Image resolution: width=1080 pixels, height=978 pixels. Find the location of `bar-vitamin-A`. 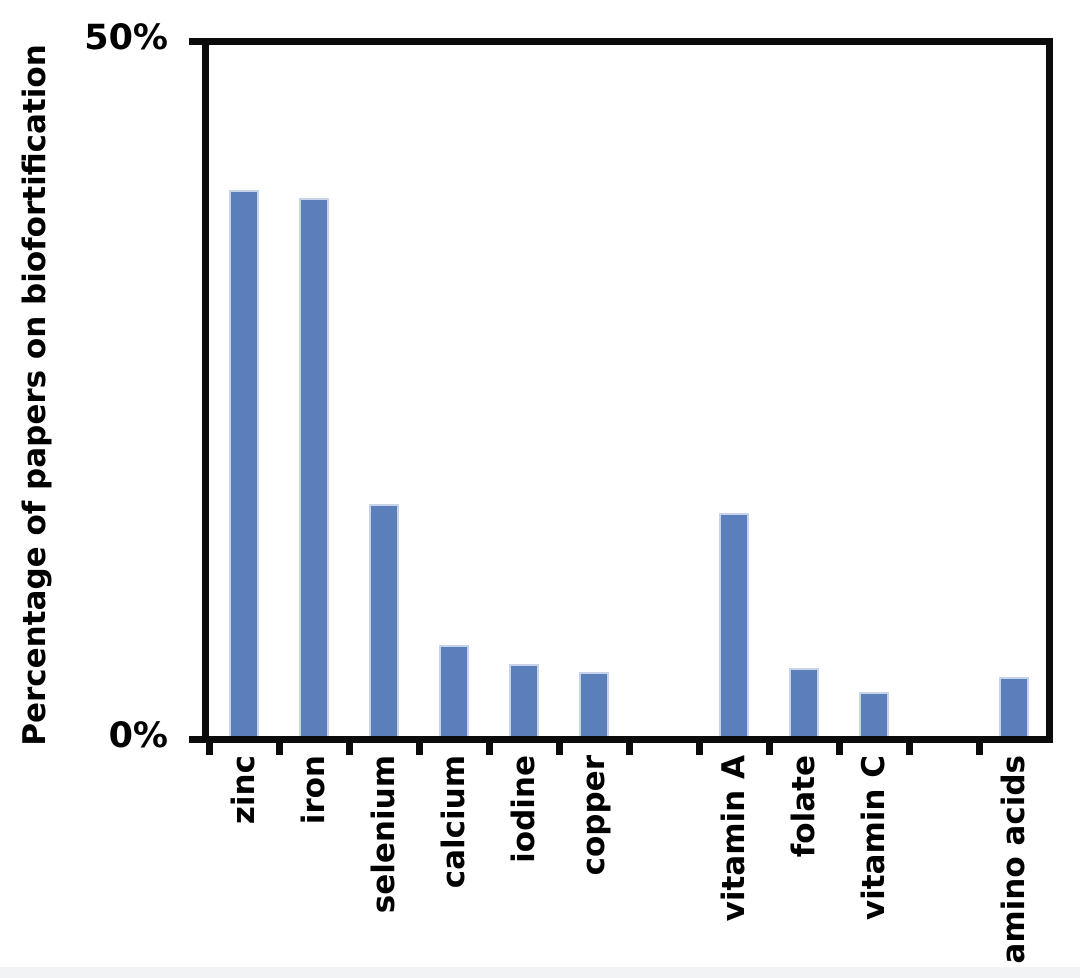

bar-vitamin-A is located at coordinates (734, 624).